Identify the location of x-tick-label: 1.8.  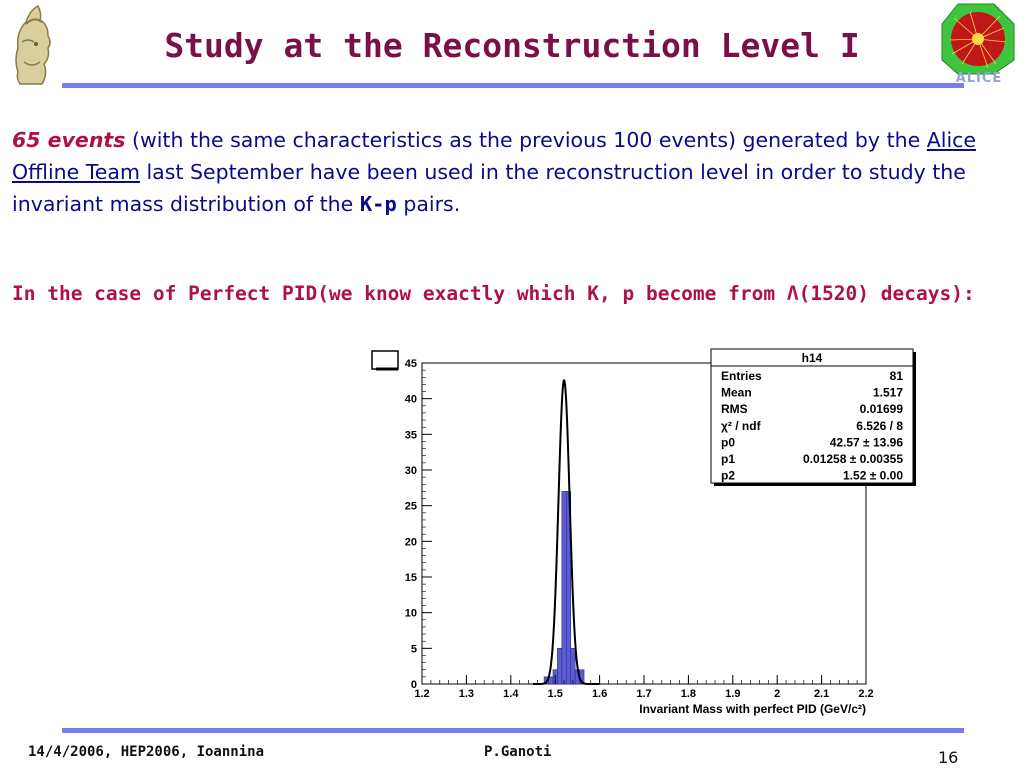
(688, 694).